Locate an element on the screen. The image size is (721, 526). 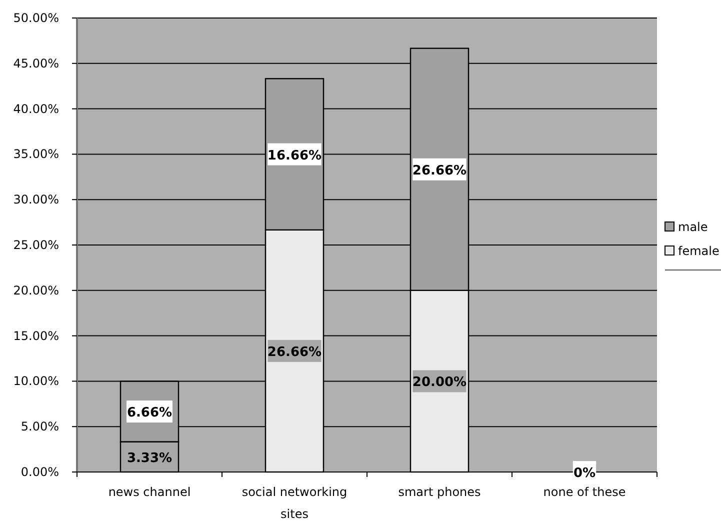
x-tick-label: social networking sites is located at coordinates (295, 503).